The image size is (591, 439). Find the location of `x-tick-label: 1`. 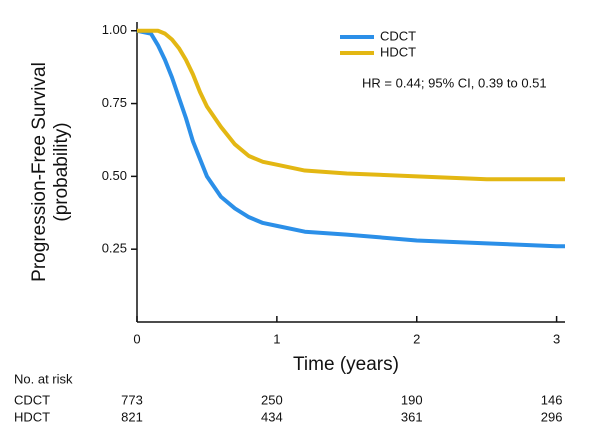

x-tick-label: 1 is located at coordinates (276, 338).